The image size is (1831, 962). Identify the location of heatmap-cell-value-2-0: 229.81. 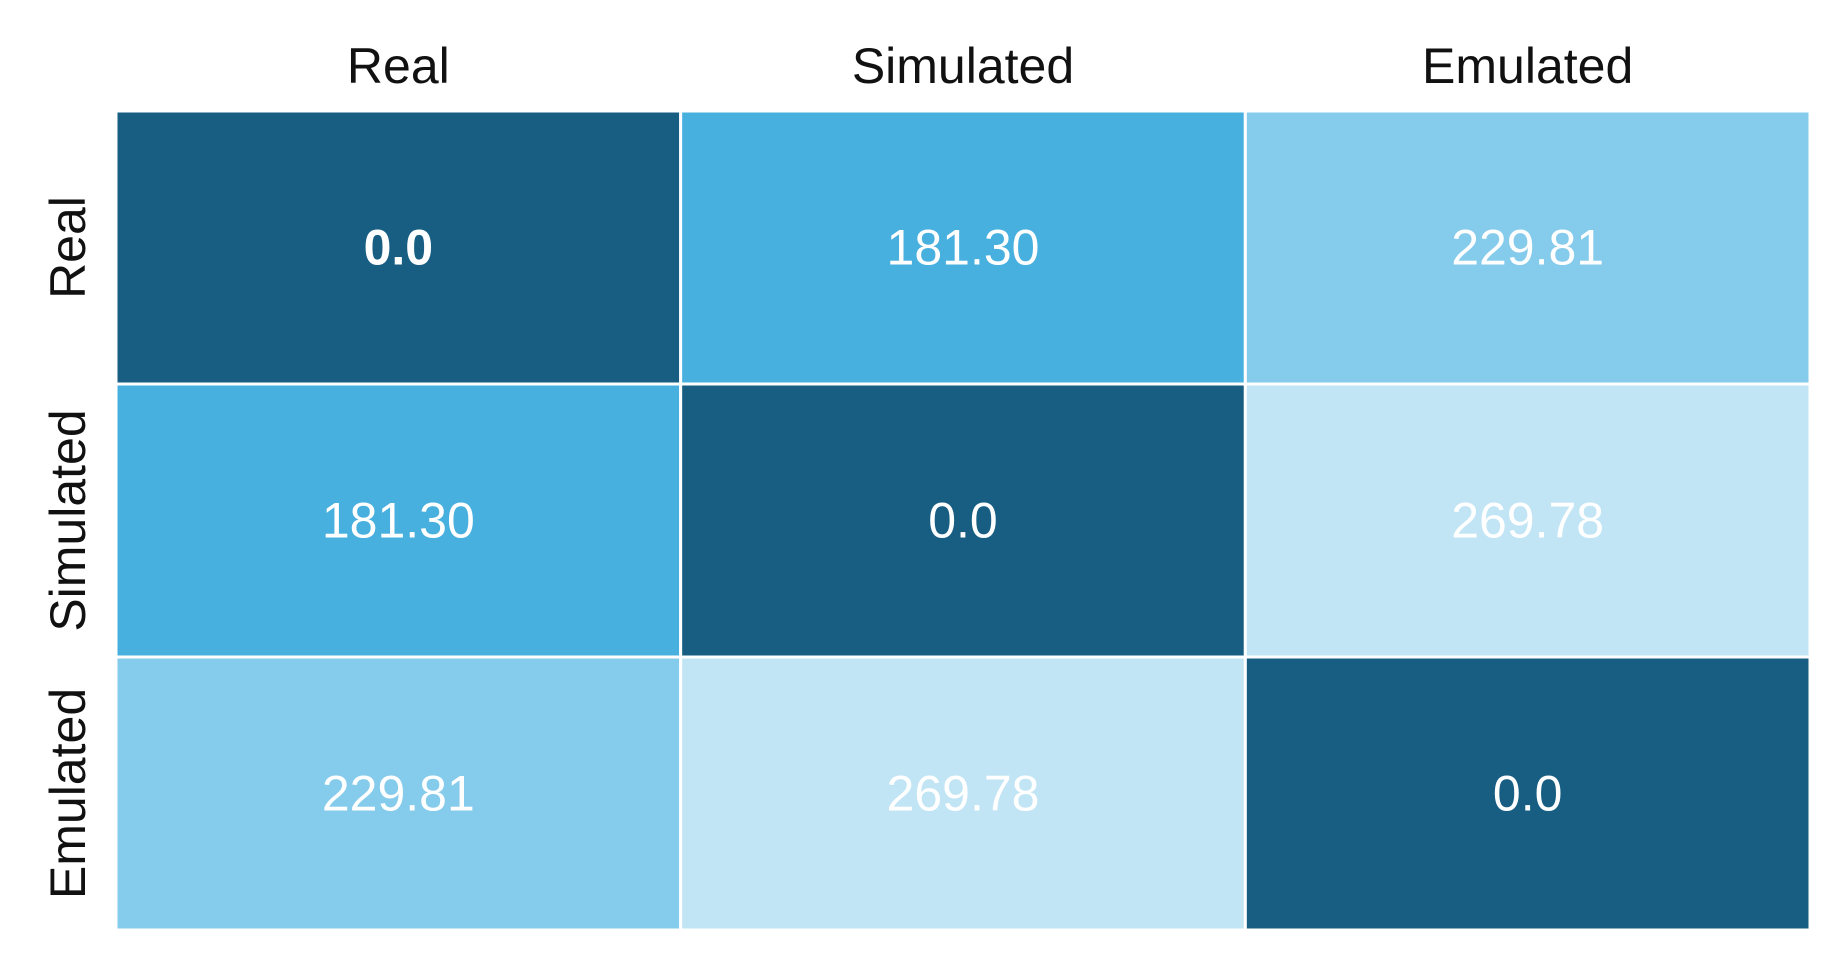
(398, 794).